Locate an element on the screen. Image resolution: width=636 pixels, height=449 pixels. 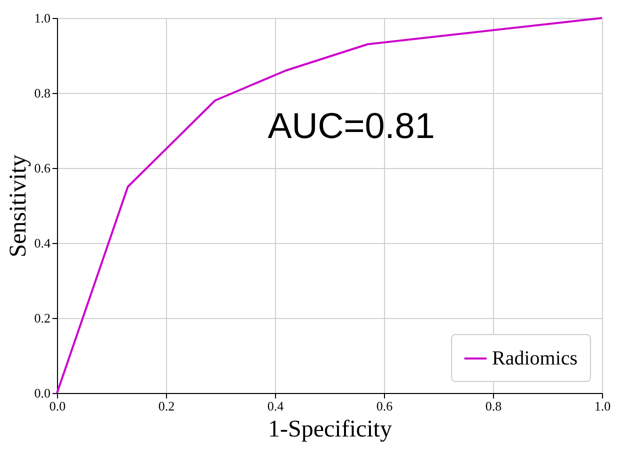
y-tick-label: 0.6 is located at coordinates (42, 168).